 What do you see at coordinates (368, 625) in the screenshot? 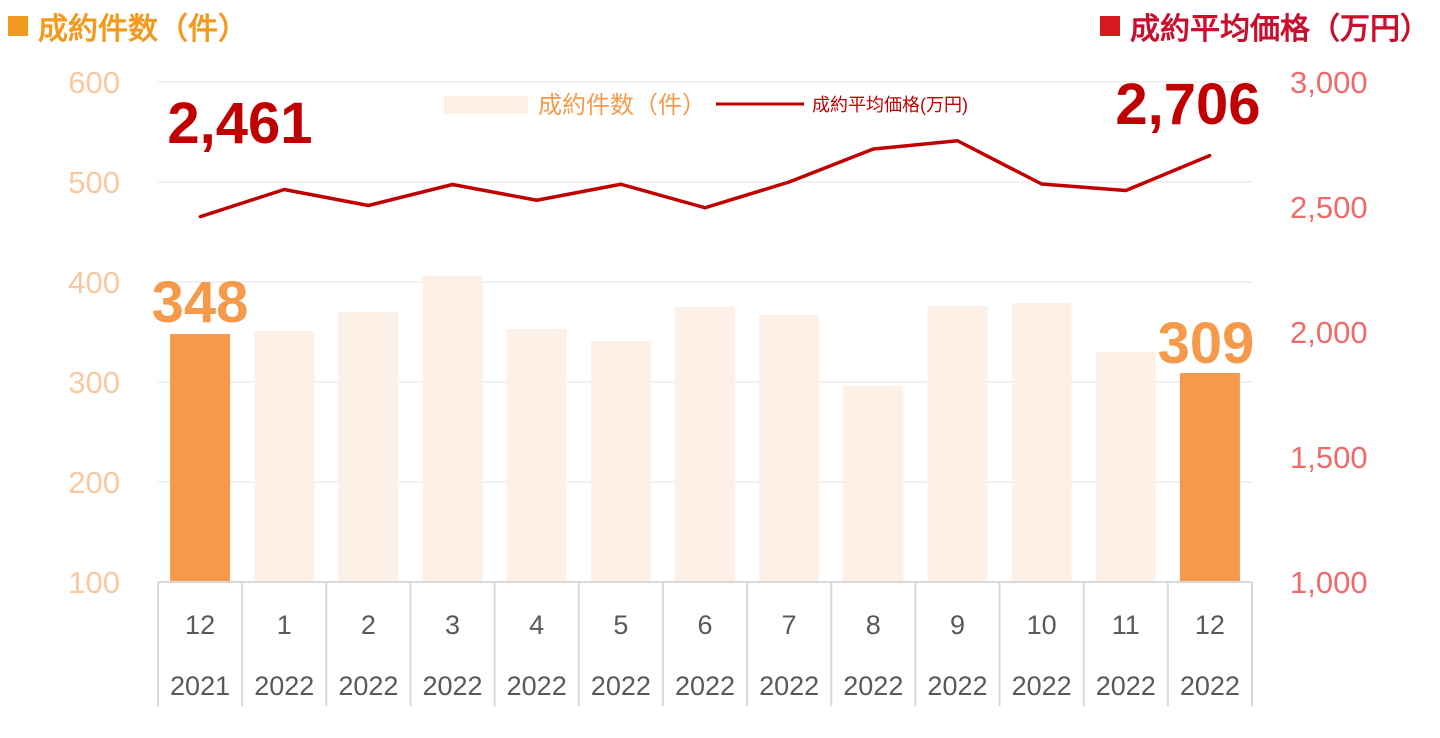
I see `x-month-label: 2` at bounding box center [368, 625].